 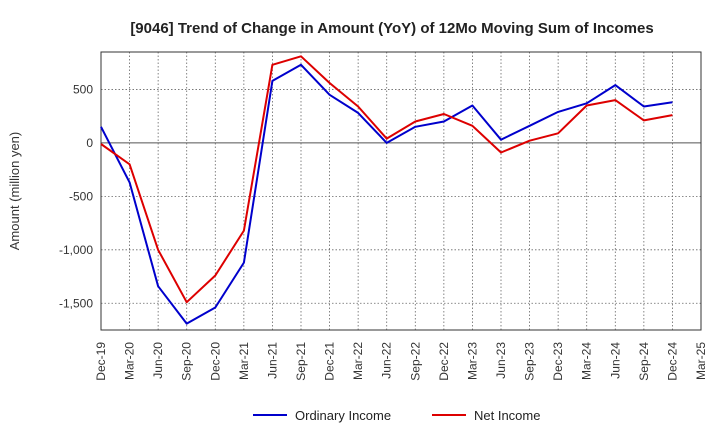 I want to click on x-tick-label: Mar-22, so click(x=358, y=361).